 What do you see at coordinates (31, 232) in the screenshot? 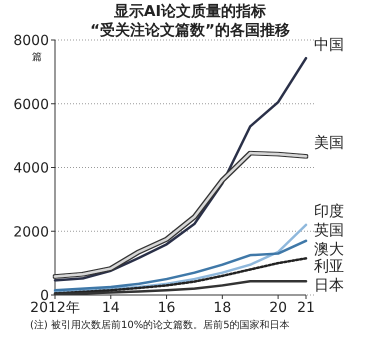
I see `y-tick-label: 2000` at bounding box center [31, 232].